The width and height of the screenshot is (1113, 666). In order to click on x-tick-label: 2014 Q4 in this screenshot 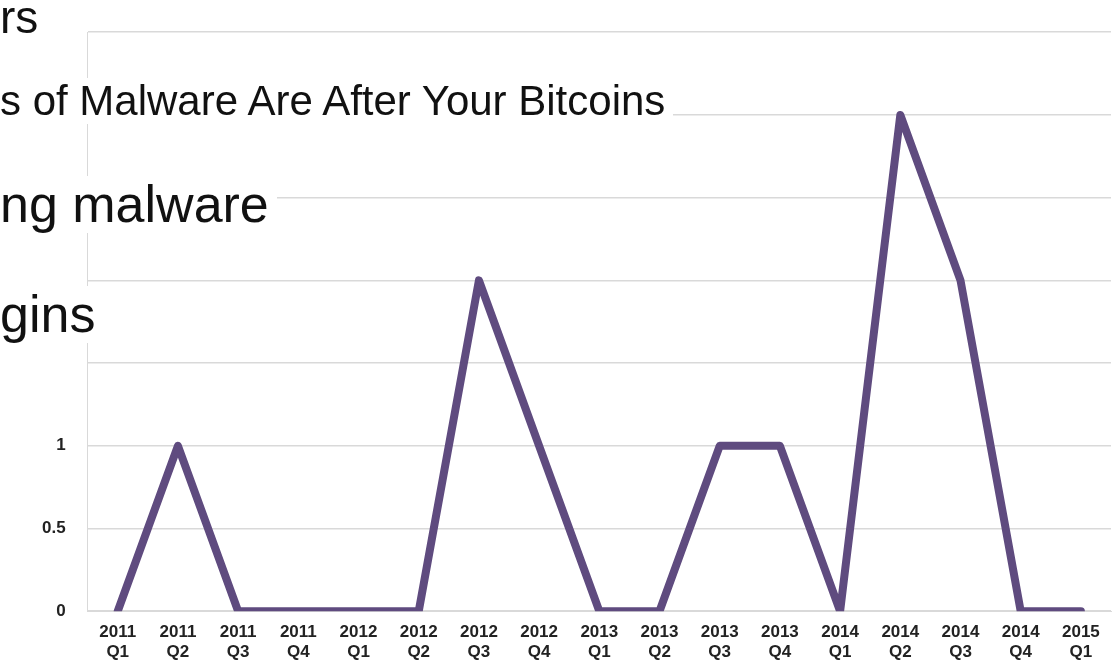, I will do `click(1021, 642)`.